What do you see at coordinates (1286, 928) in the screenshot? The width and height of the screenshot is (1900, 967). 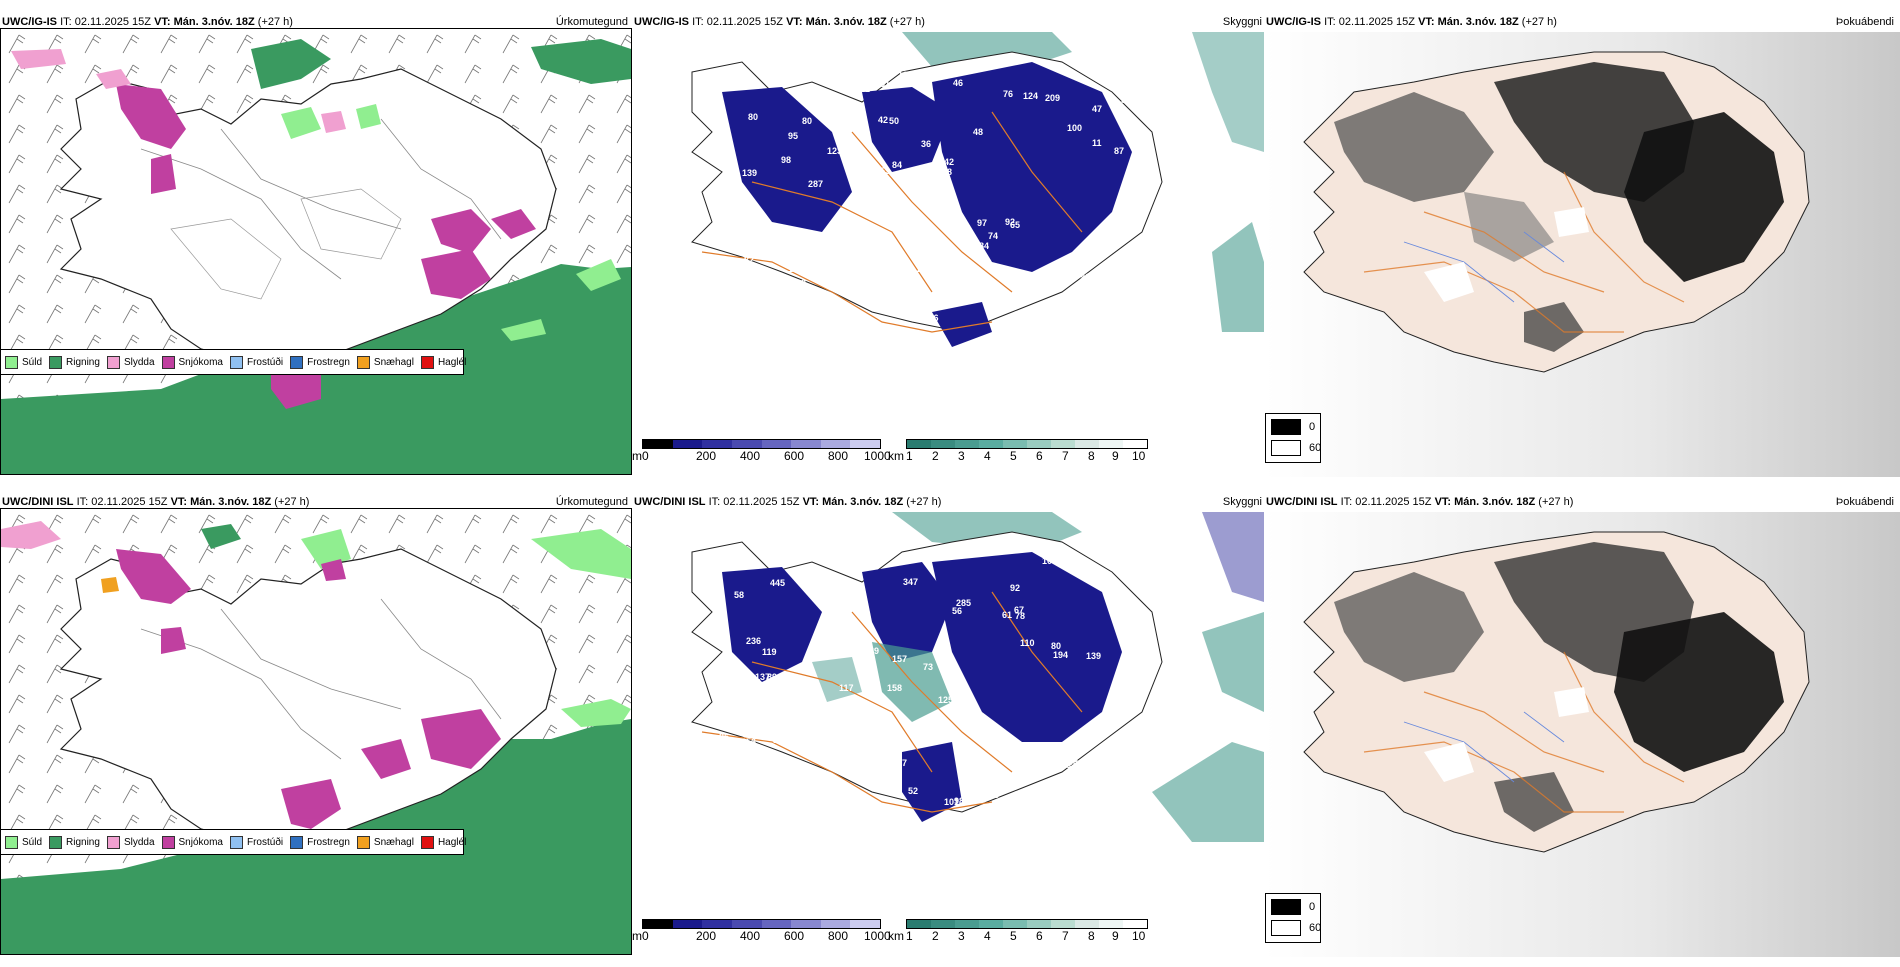 I see `fog-white-swatch` at bounding box center [1286, 928].